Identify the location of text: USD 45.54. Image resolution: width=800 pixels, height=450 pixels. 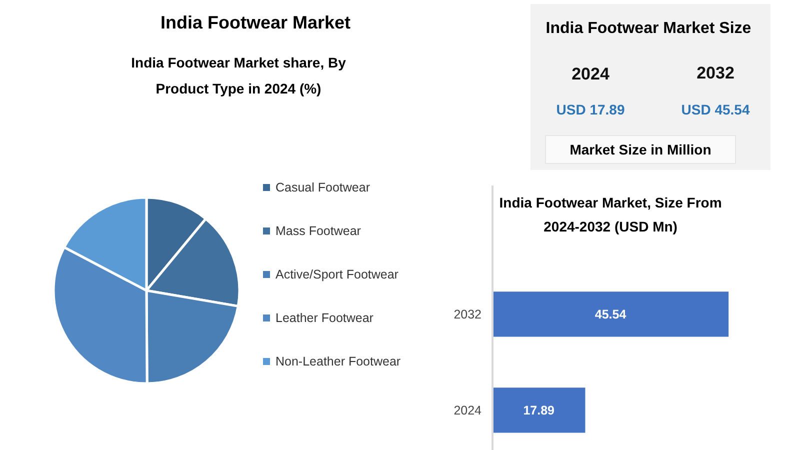
(715, 110).